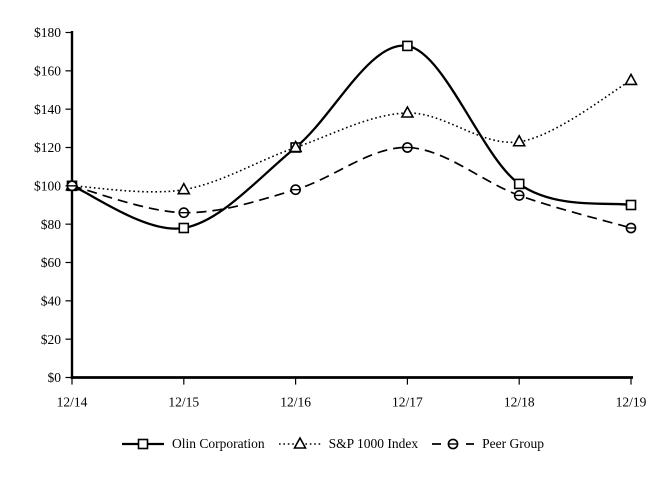 This screenshot has width=666, height=480. I want to click on x-axis-tick-label: 12/19, so click(631, 402).